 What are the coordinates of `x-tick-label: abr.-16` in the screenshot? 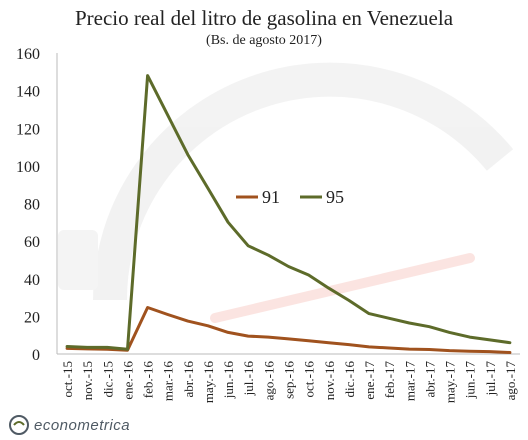 It's located at (188, 379).